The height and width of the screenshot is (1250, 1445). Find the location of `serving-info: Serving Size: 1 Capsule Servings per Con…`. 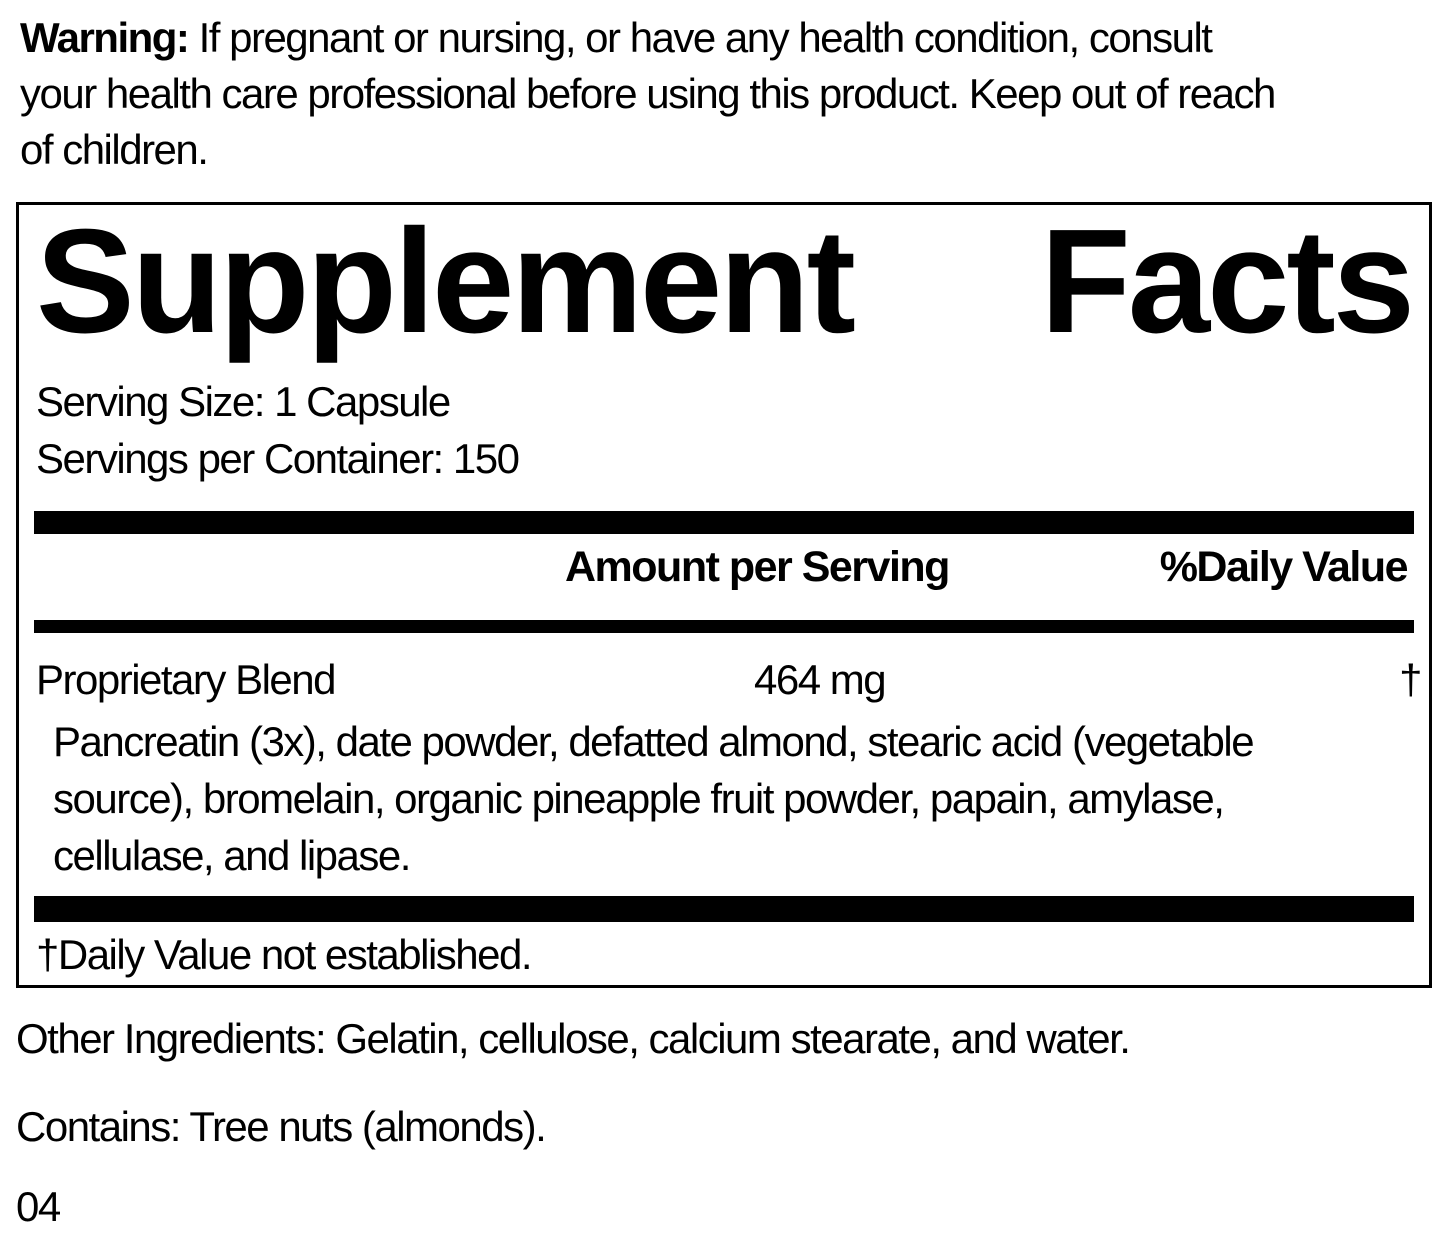

serving-info: Serving Size: 1 Capsule Servings per Con… is located at coordinates (278, 430).